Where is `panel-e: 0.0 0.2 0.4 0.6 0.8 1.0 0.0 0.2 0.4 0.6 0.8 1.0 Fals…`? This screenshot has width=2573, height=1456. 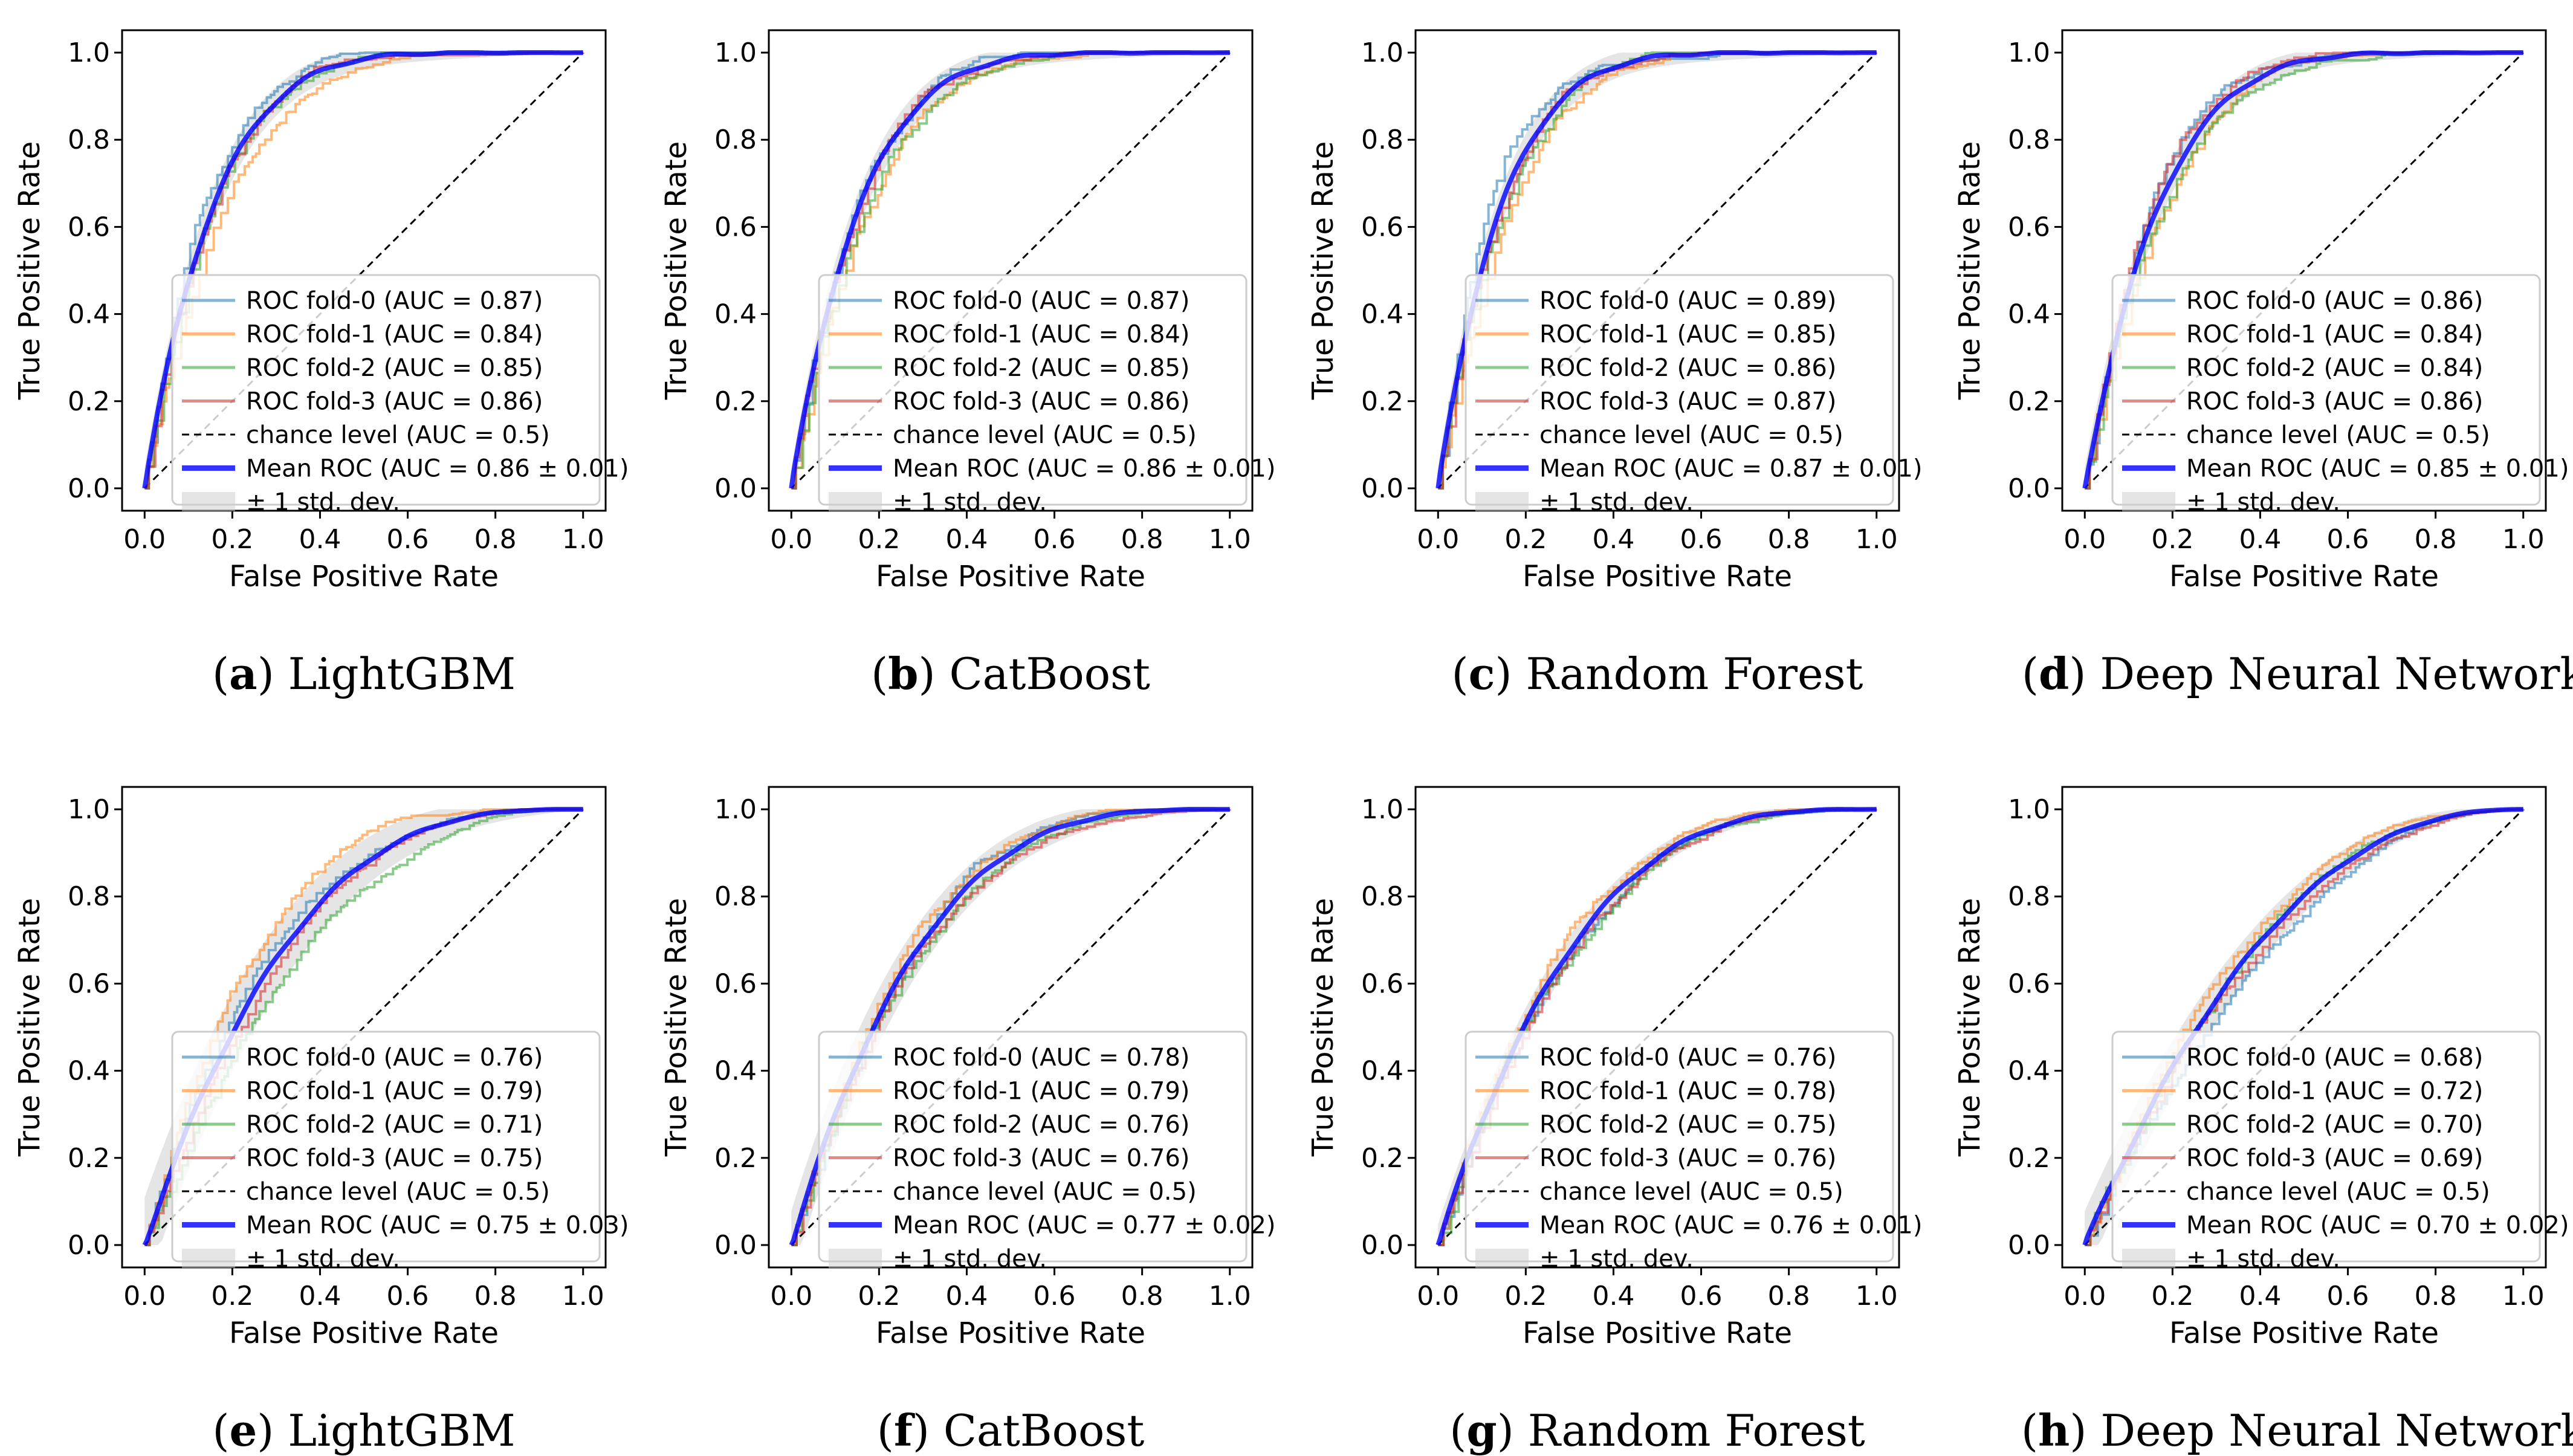
panel-e: 0.0 0.2 0.4 0.6 0.8 1.0 0.0 0.2 0.4 0.6 0.8 1.0 Fals… is located at coordinates (321, 1121).